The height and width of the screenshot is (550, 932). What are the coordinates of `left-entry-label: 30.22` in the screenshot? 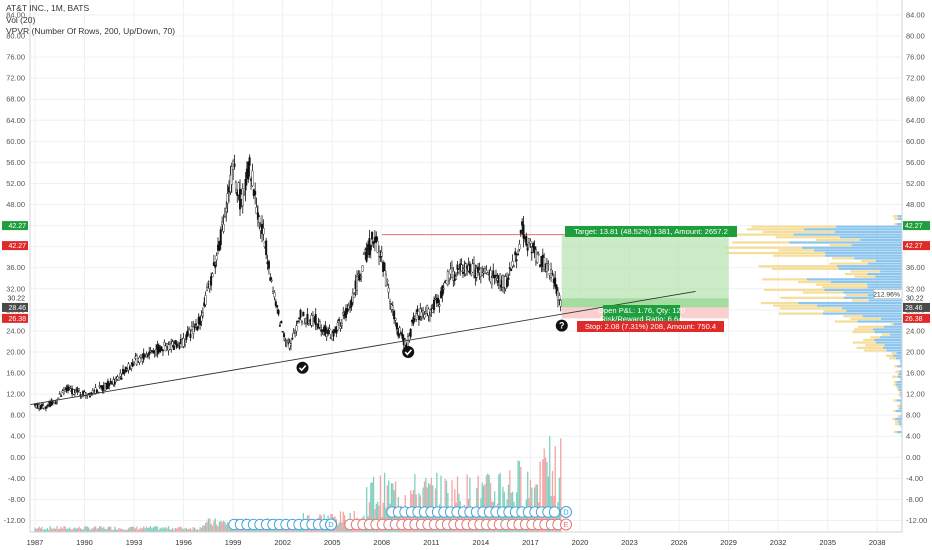 It's located at (16, 299).